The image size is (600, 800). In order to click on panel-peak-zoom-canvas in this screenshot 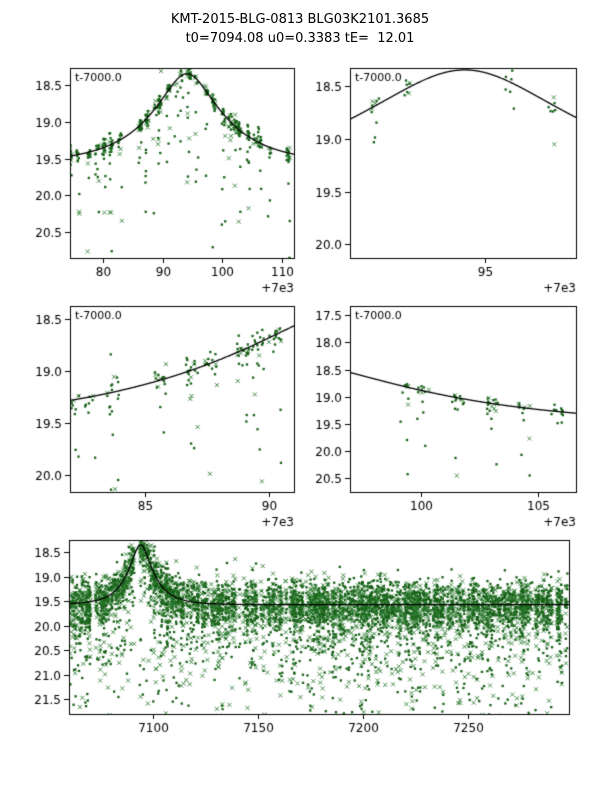, I will do `click(160, 180)`.